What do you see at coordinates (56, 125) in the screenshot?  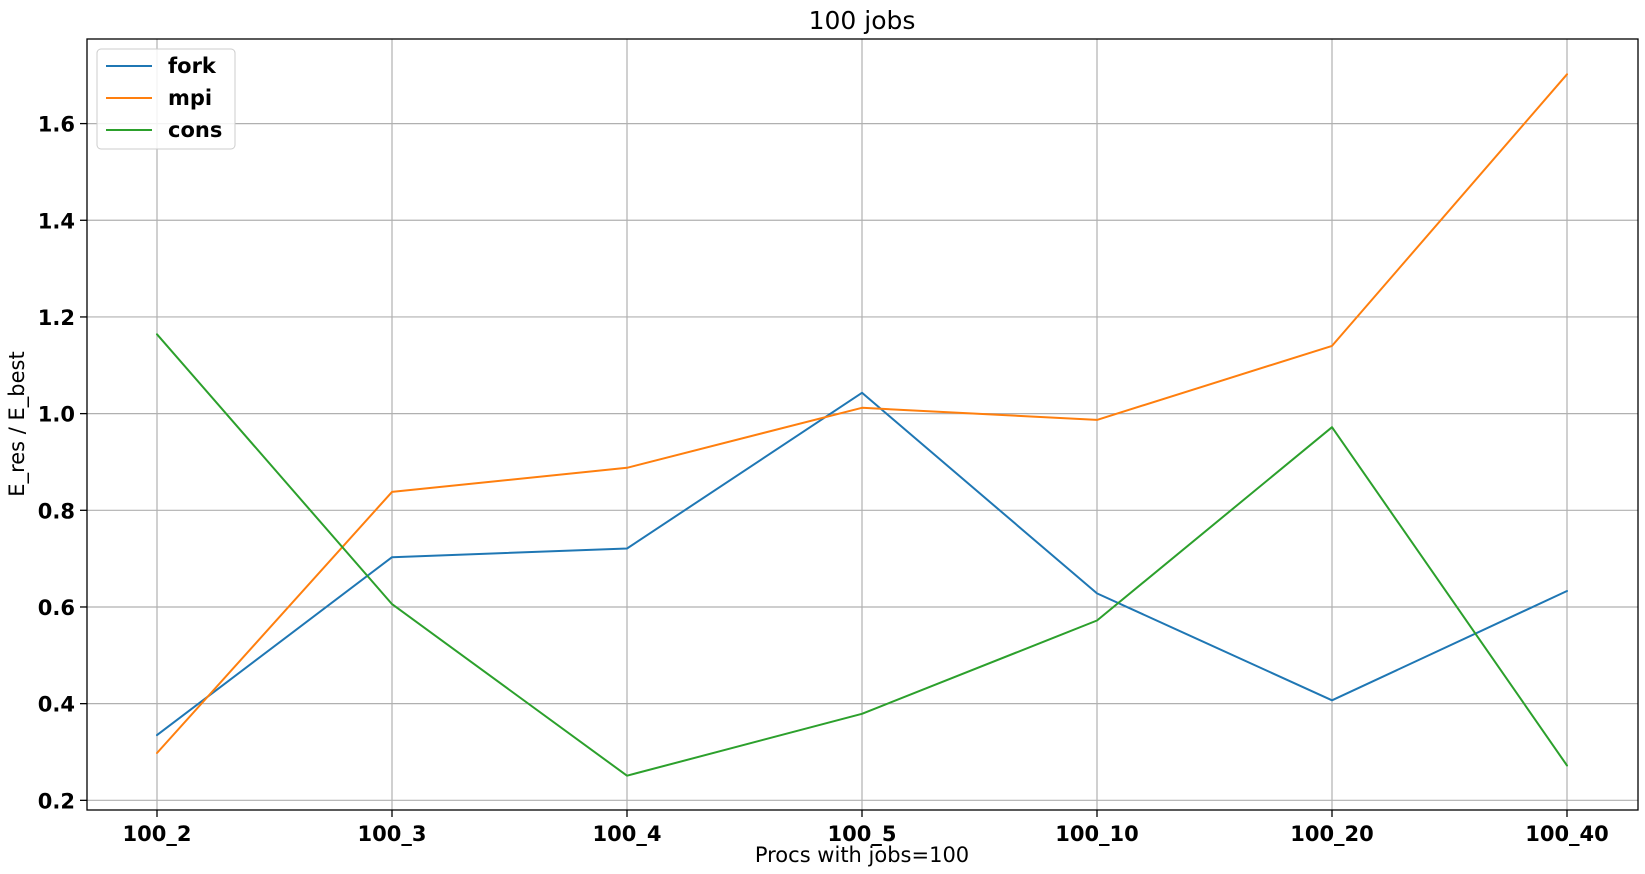 I see `y-tick-label: 1.6` at bounding box center [56, 125].